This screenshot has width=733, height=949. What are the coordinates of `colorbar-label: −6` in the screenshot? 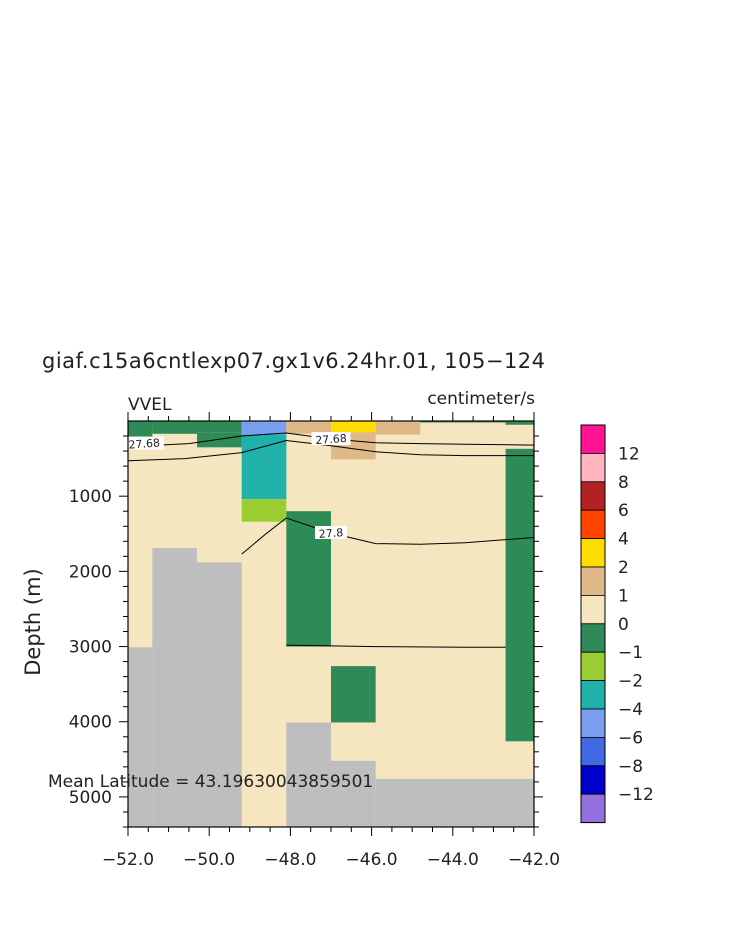 It's located at (630, 738).